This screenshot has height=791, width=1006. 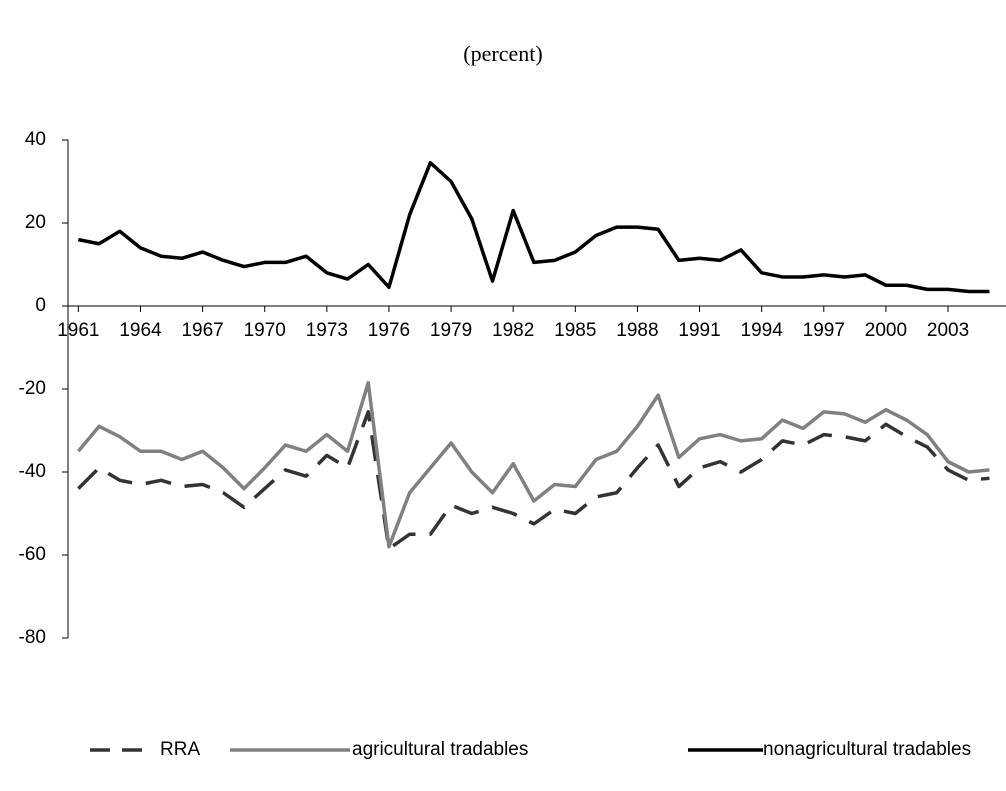 I want to click on legend-label: RRA, so click(x=180, y=749).